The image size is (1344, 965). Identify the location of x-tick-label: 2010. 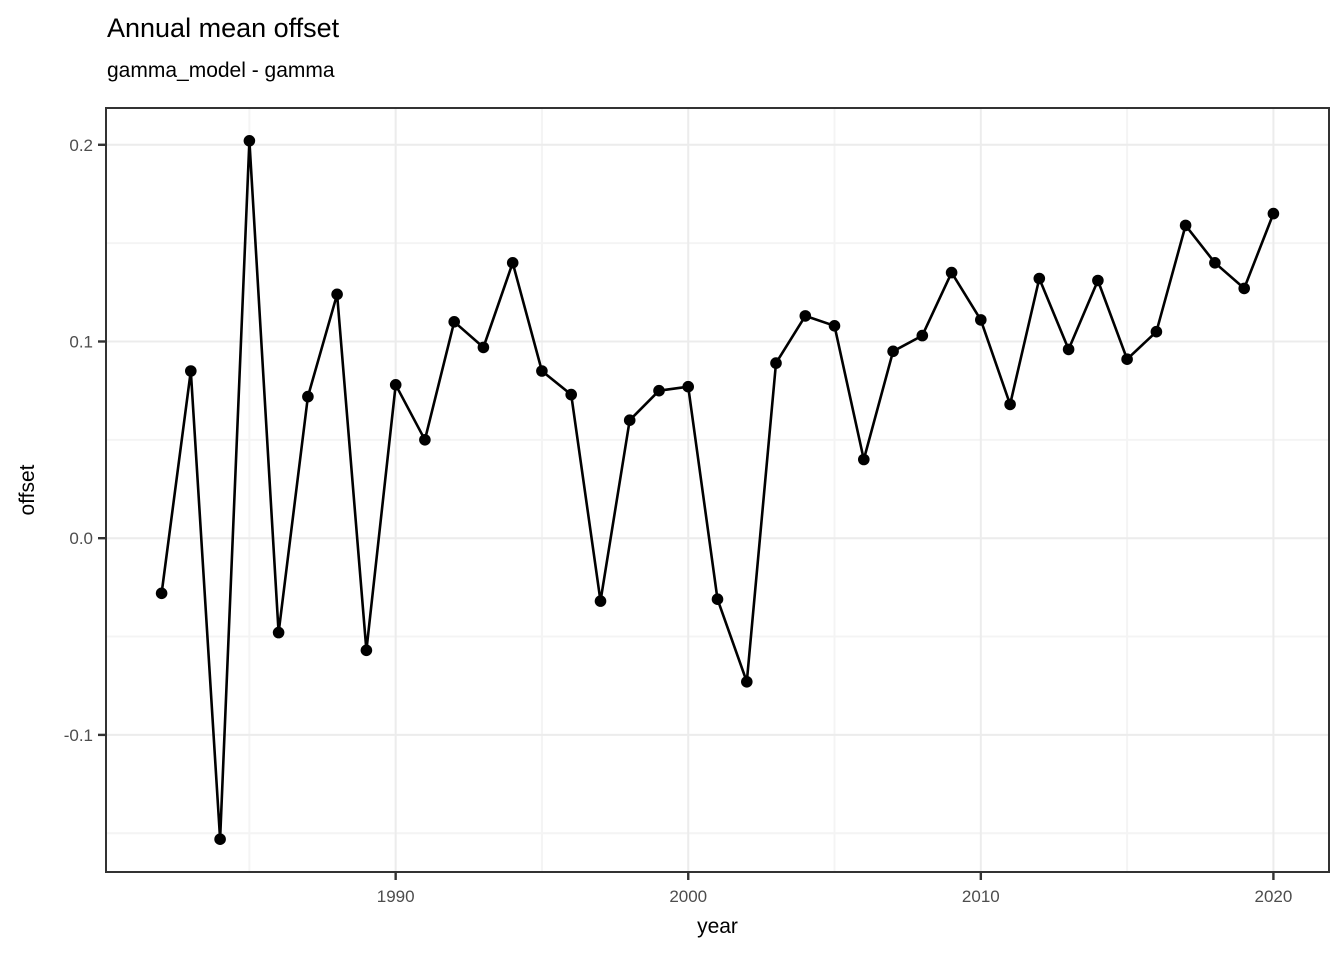
(981, 896).